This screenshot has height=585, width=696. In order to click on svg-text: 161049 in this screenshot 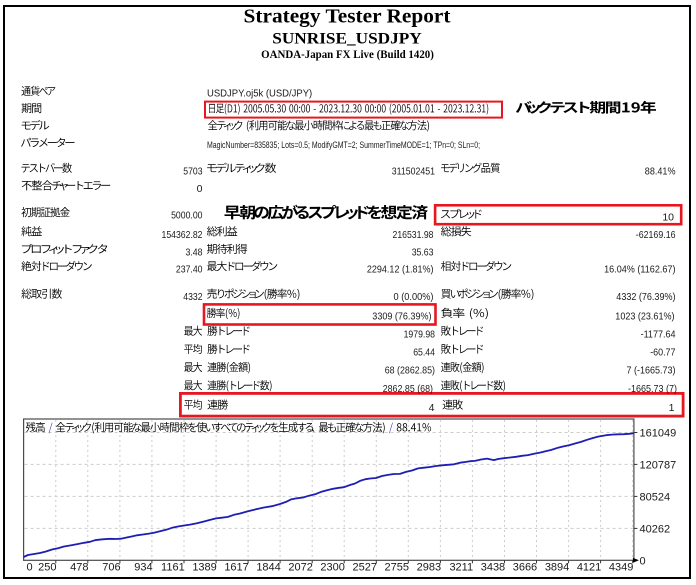, I will do `click(658, 434)`.